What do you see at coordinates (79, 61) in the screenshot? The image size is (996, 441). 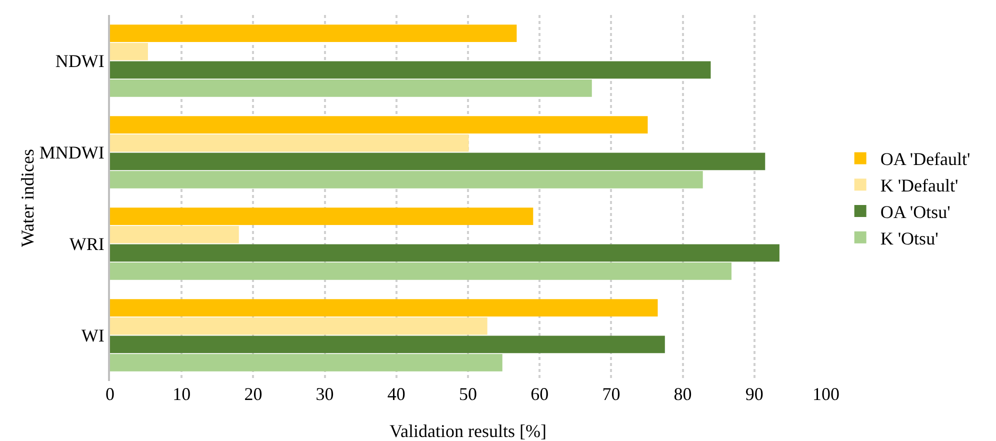 I see `y-tick-label: NDWI` at bounding box center [79, 61].